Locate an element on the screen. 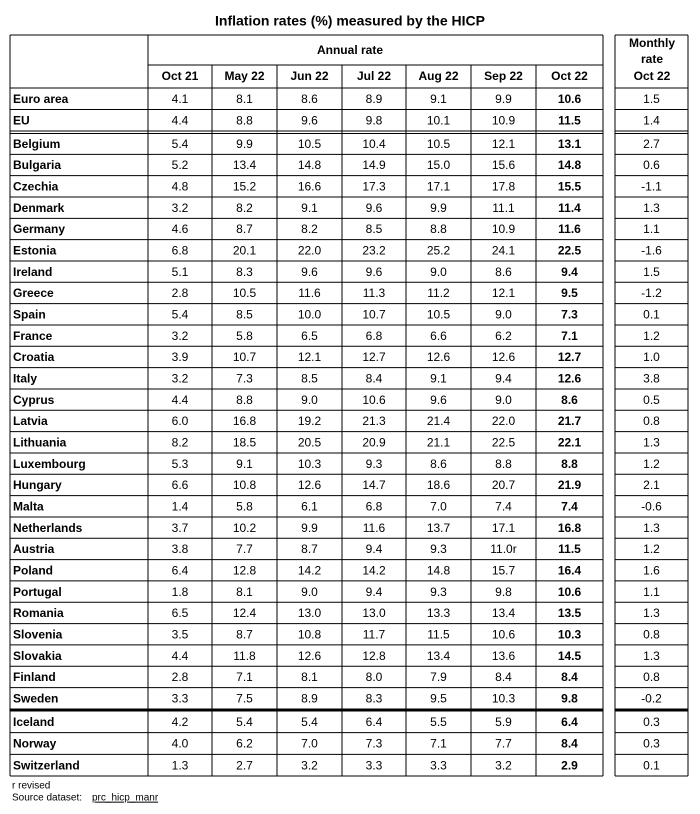  annual-rate: 15.6 is located at coordinates (504, 165).